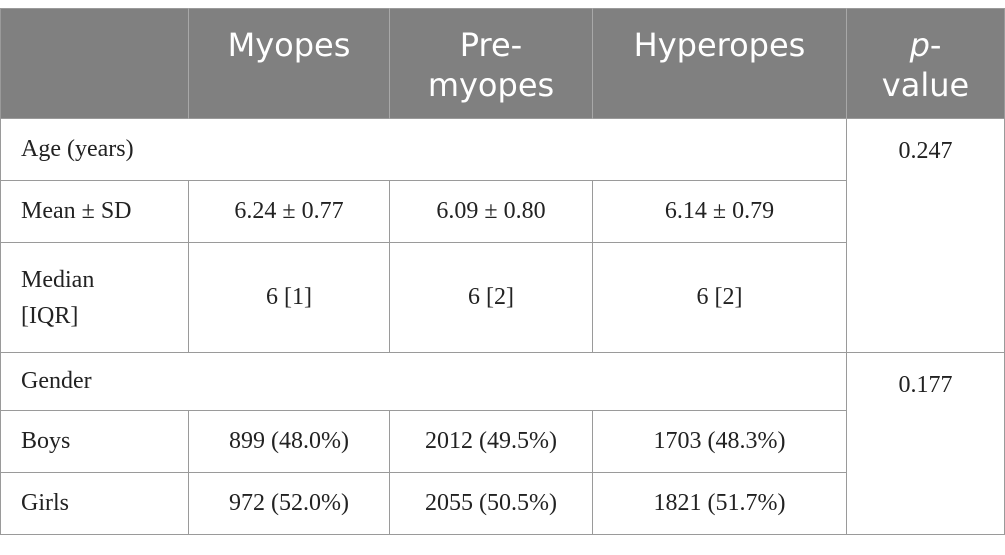 The height and width of the screenshot is (555, 1005). Describe the element at coordinates (491, 211) in the screenshot. I see `cell-mean-premyopes: 6.09 ± 0.80` at that location.